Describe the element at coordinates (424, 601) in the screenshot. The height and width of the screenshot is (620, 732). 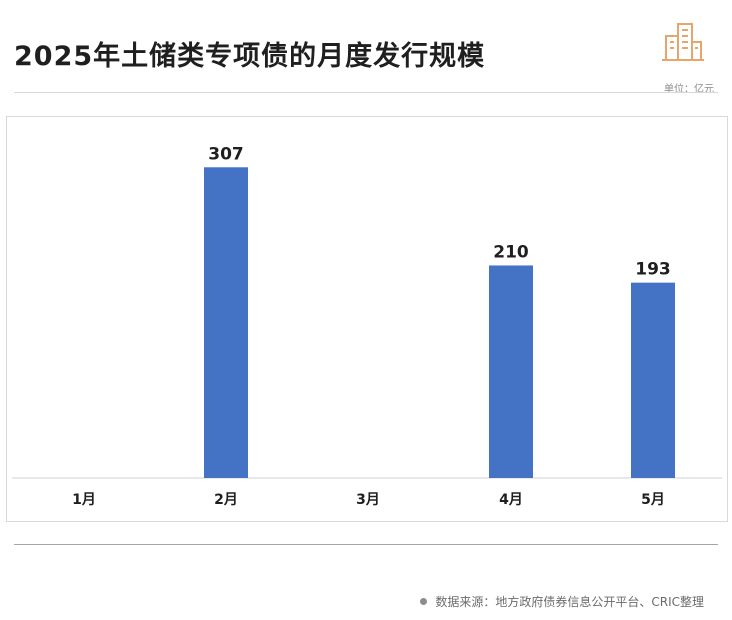
I see `bullet-dot-icon` at that location.